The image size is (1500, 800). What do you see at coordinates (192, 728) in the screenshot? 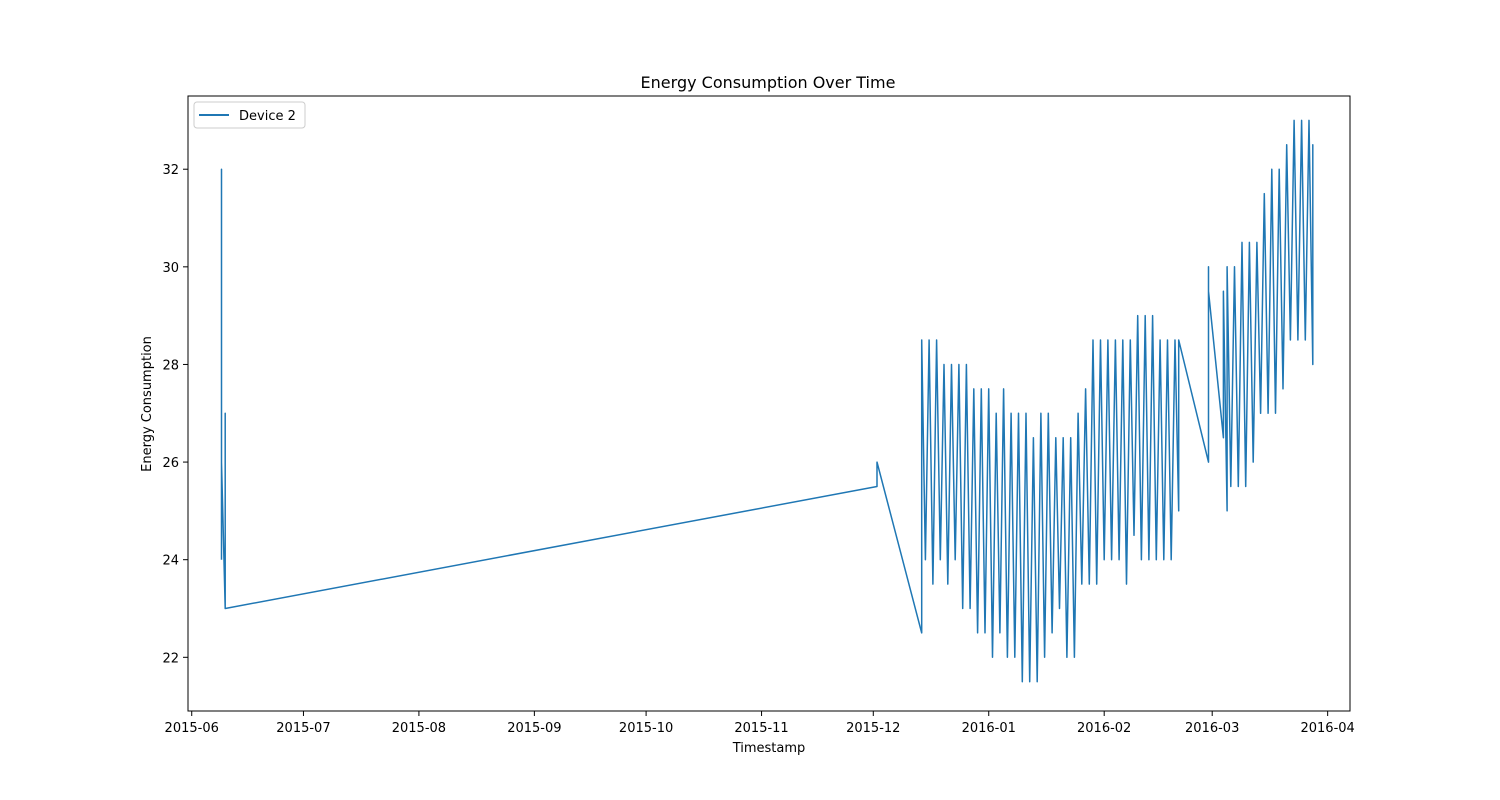
I see `x-tick-label: 2015-06` at bounding box center [192, 728].